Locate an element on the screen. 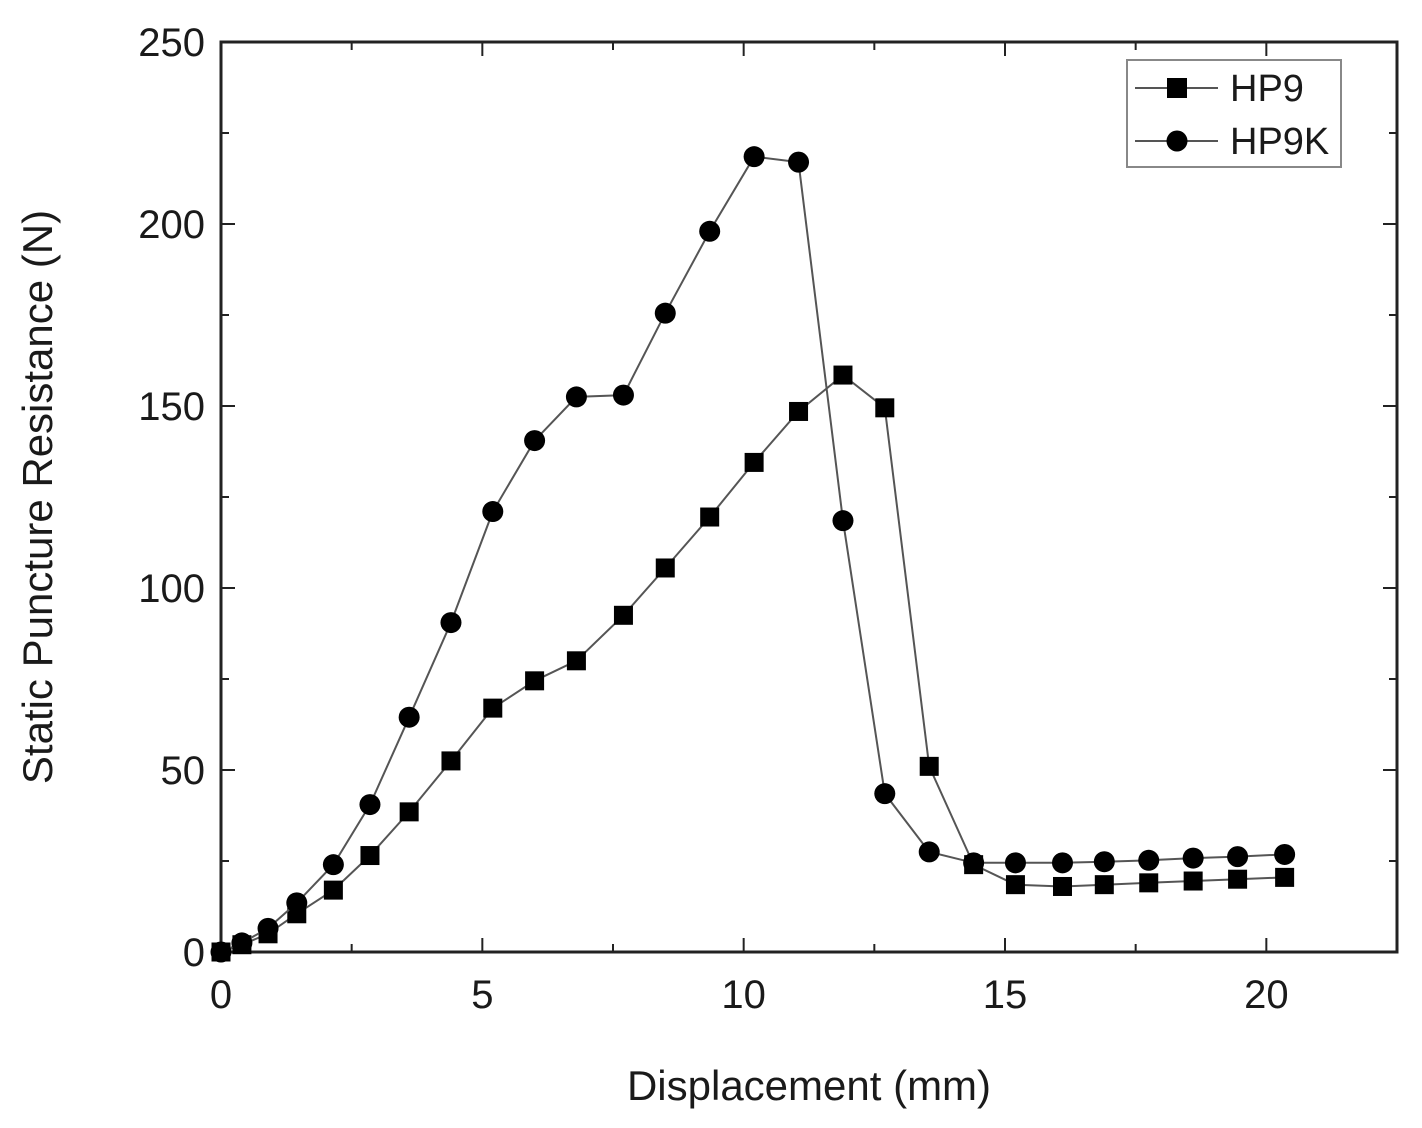  y-tick-label: 150 is located at coordinates (171, 407).